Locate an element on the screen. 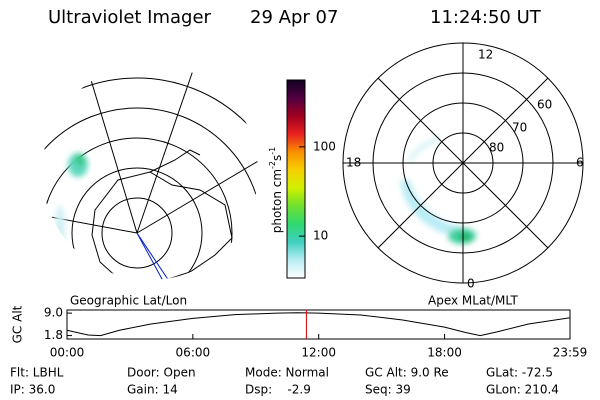 The height and width of the screenshot is (400, 600). info-field: Dsp: -2.9 is located at coordinates (278, 390).